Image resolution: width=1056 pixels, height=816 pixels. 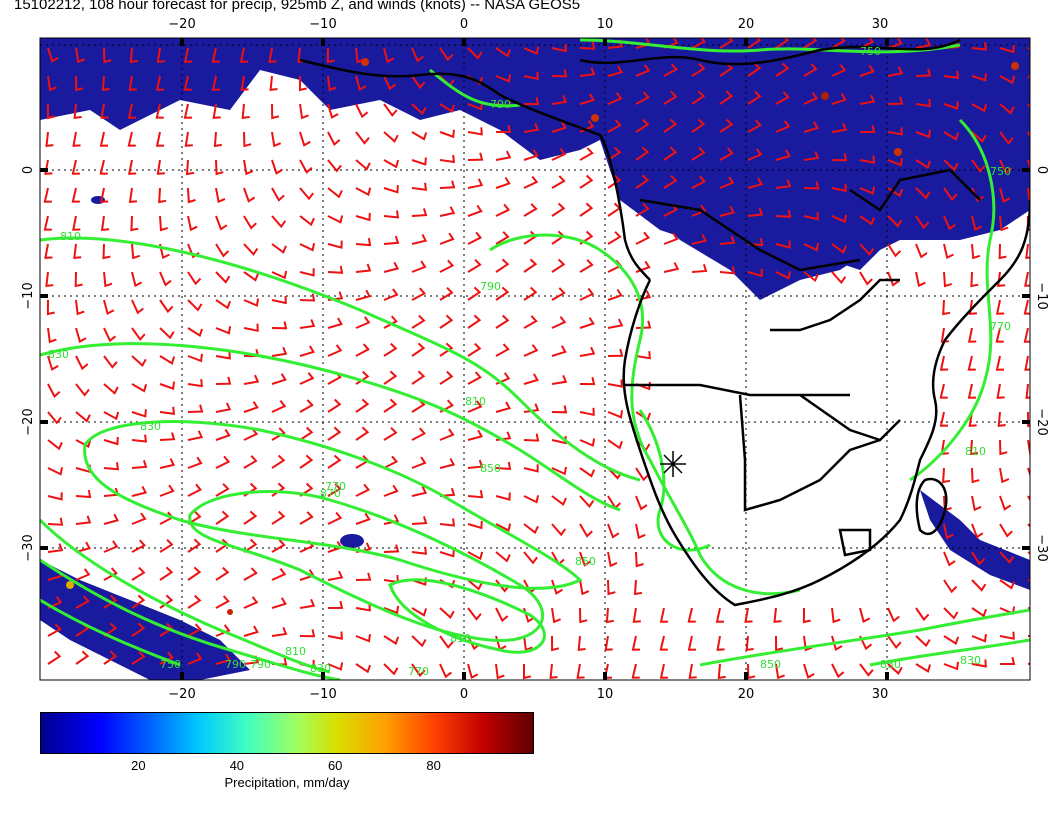 I want to click on lon-tick-label: 0, so click(x=464, y=693).